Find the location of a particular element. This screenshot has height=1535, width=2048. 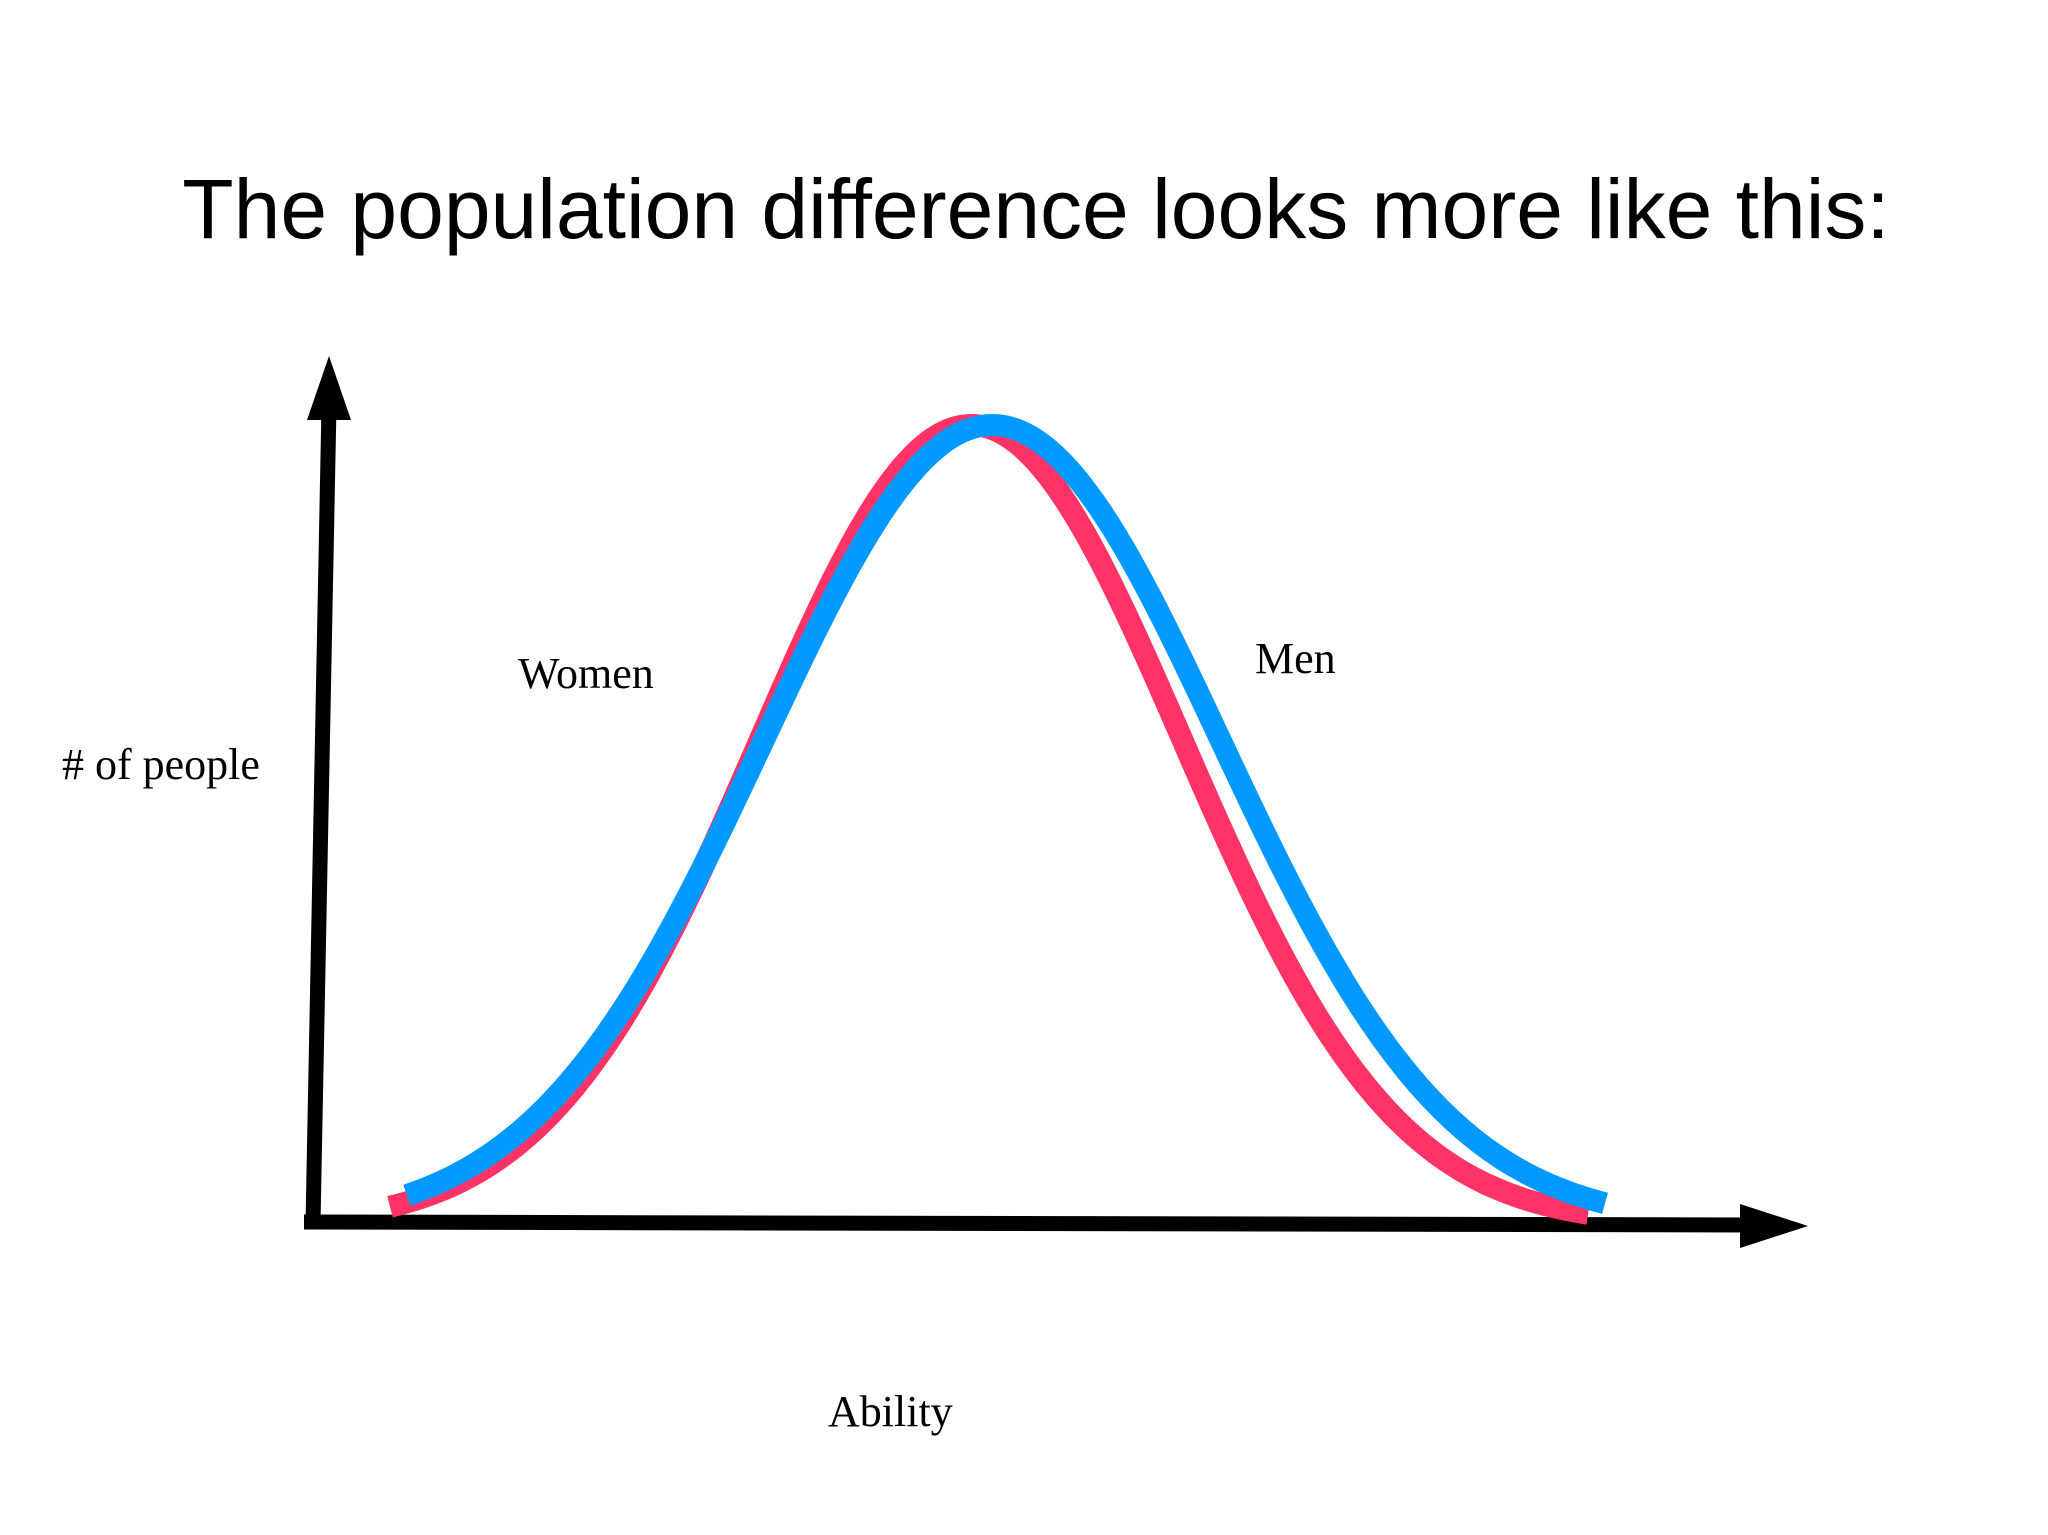

y-axis-arrowhead is located at coordinates (329, 388).